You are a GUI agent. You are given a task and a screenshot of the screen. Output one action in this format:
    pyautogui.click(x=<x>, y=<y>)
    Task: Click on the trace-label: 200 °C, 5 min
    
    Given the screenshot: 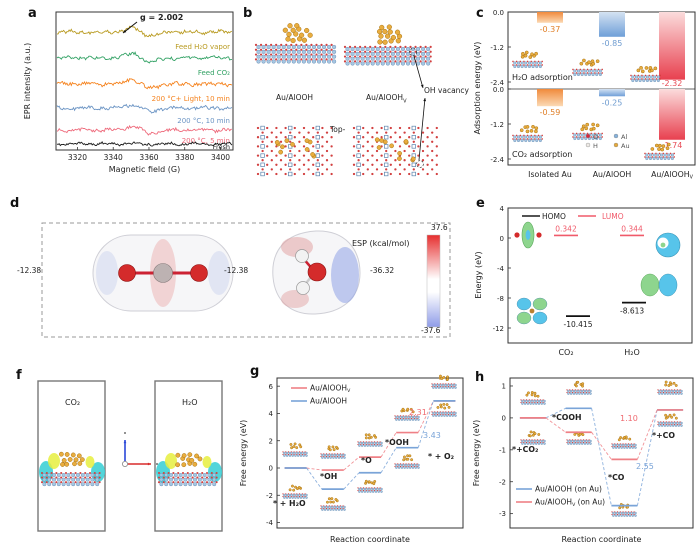 What is the action you would take?
    pyautogui.click(x=206, y=141)
    